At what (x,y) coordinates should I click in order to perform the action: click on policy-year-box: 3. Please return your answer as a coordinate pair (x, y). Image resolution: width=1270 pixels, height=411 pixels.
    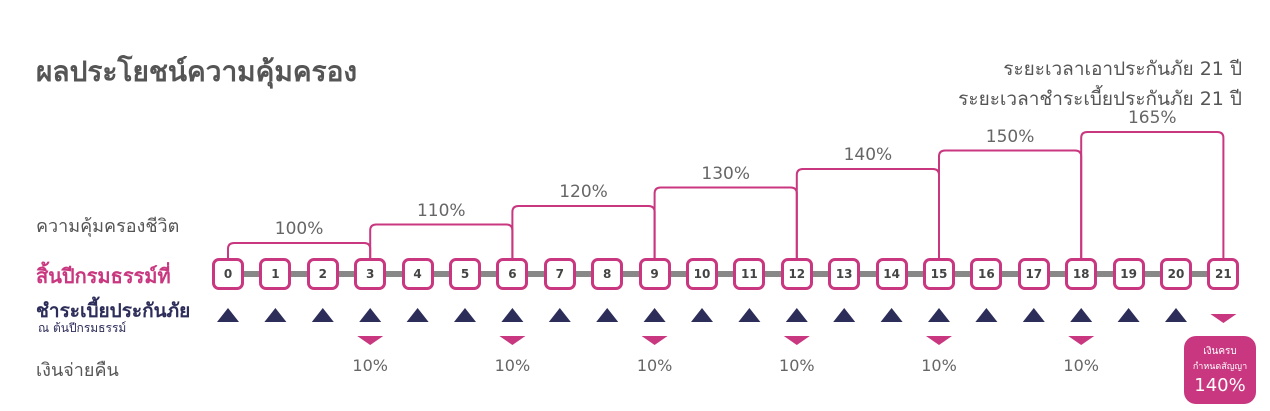
    Looking at the image, I should click on (370, 274).